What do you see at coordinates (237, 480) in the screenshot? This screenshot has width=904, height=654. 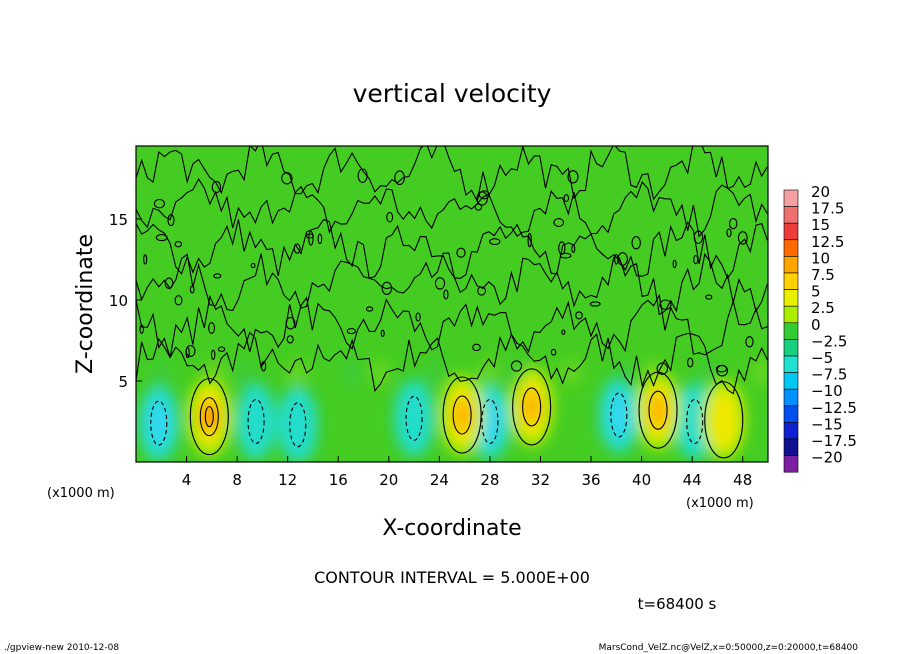 I see `x-tick-label: 8` at bounding box center [237, 480].